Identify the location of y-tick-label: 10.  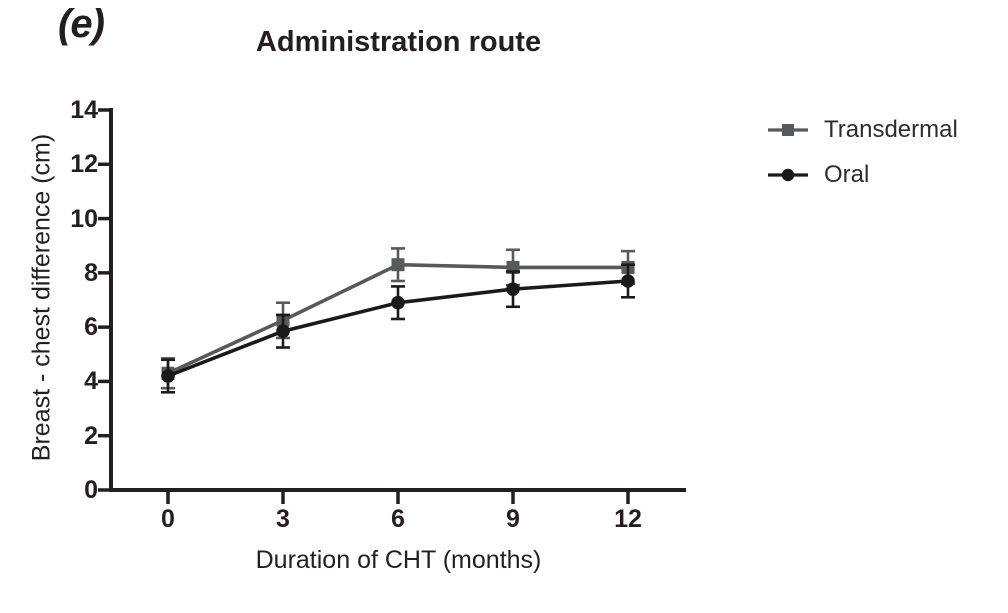
(84, 218).